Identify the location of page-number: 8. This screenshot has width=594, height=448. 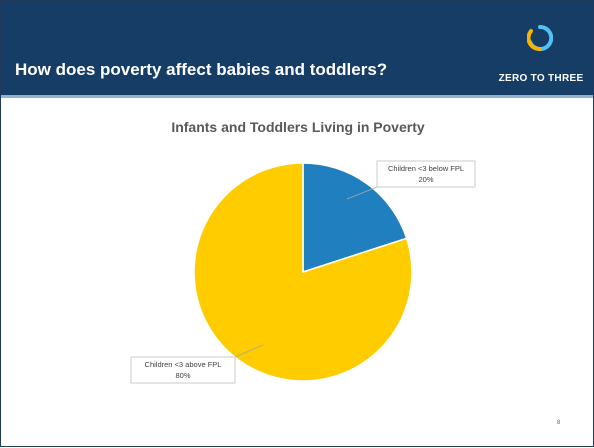
(559, 423).